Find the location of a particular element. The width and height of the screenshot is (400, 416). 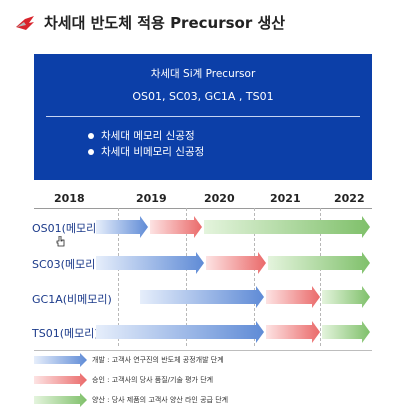

bullet-text: 차세대 비메모리 신공정 is located at coordinates (153, 152).